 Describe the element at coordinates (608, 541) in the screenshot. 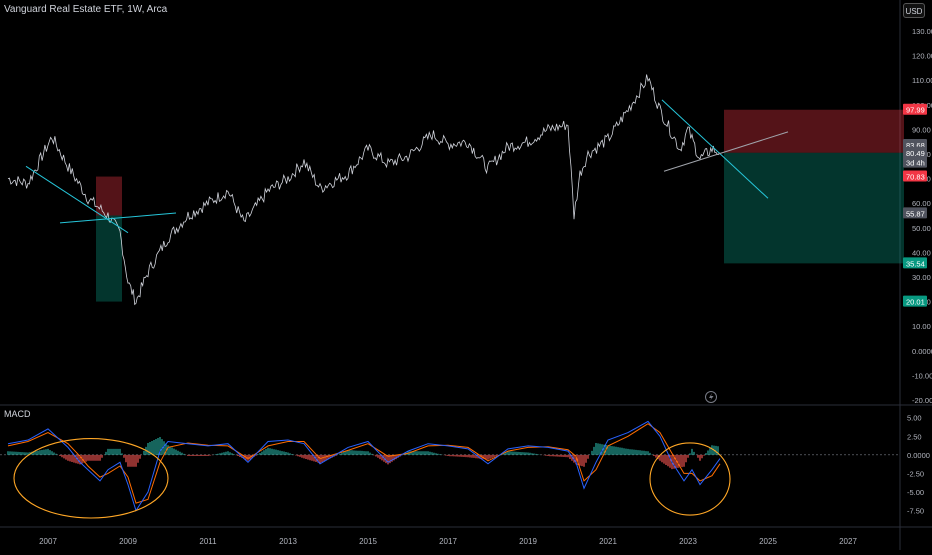

I see `time-tick-7: 2021` at that location.